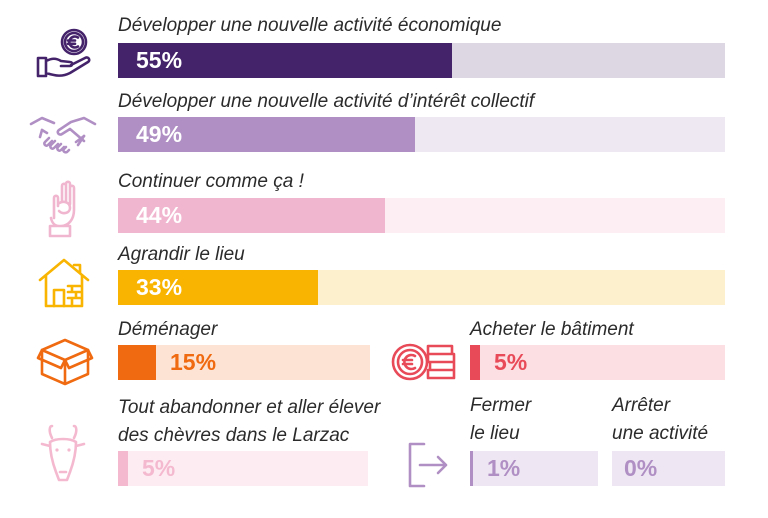 The width and height of the screenshot is (768, 518). Describe the element at coordinates (211, 181) in the screenshot. I see `bar-label: Continuer comme ça !` at that location.